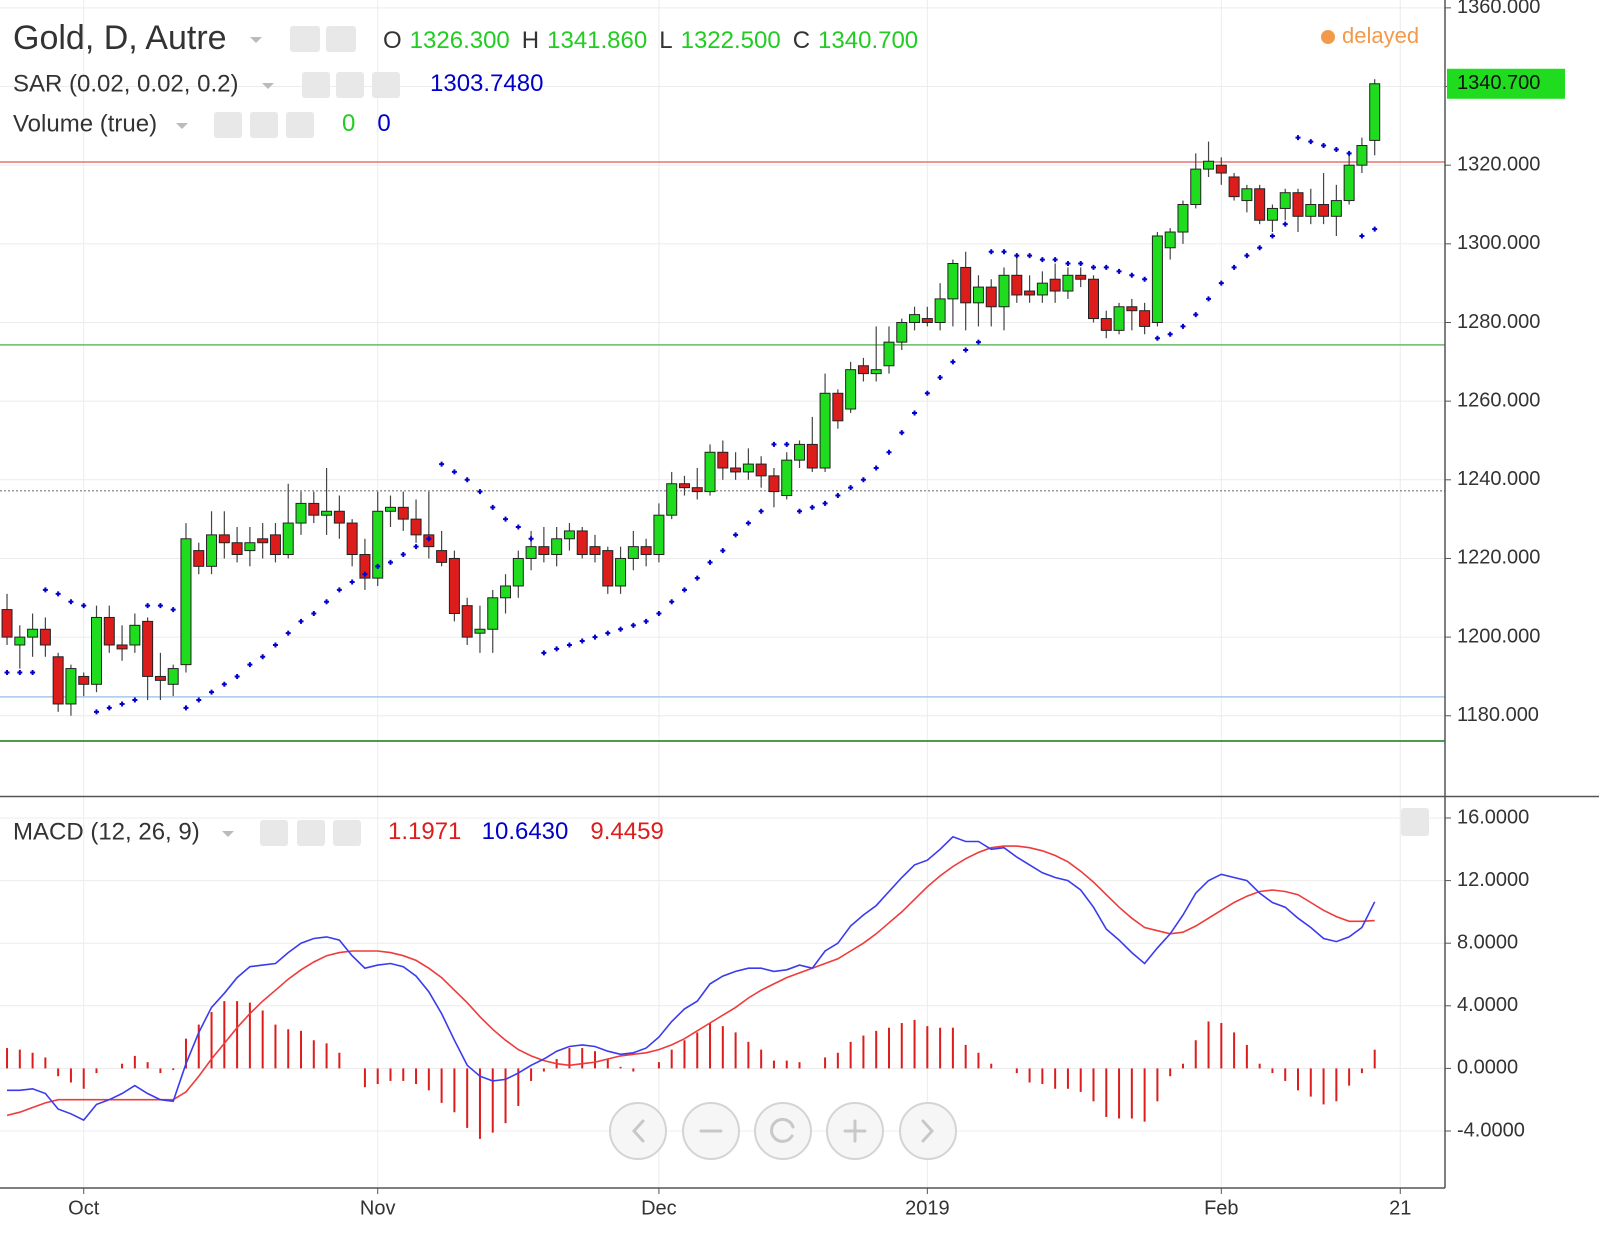 Image resolution: width=1599 pixels, height=1251 pixels. What do you see at coordinates (1415, 822) in the screenshot?
I see `maximize-icon` at bounding box center [1415, 822].